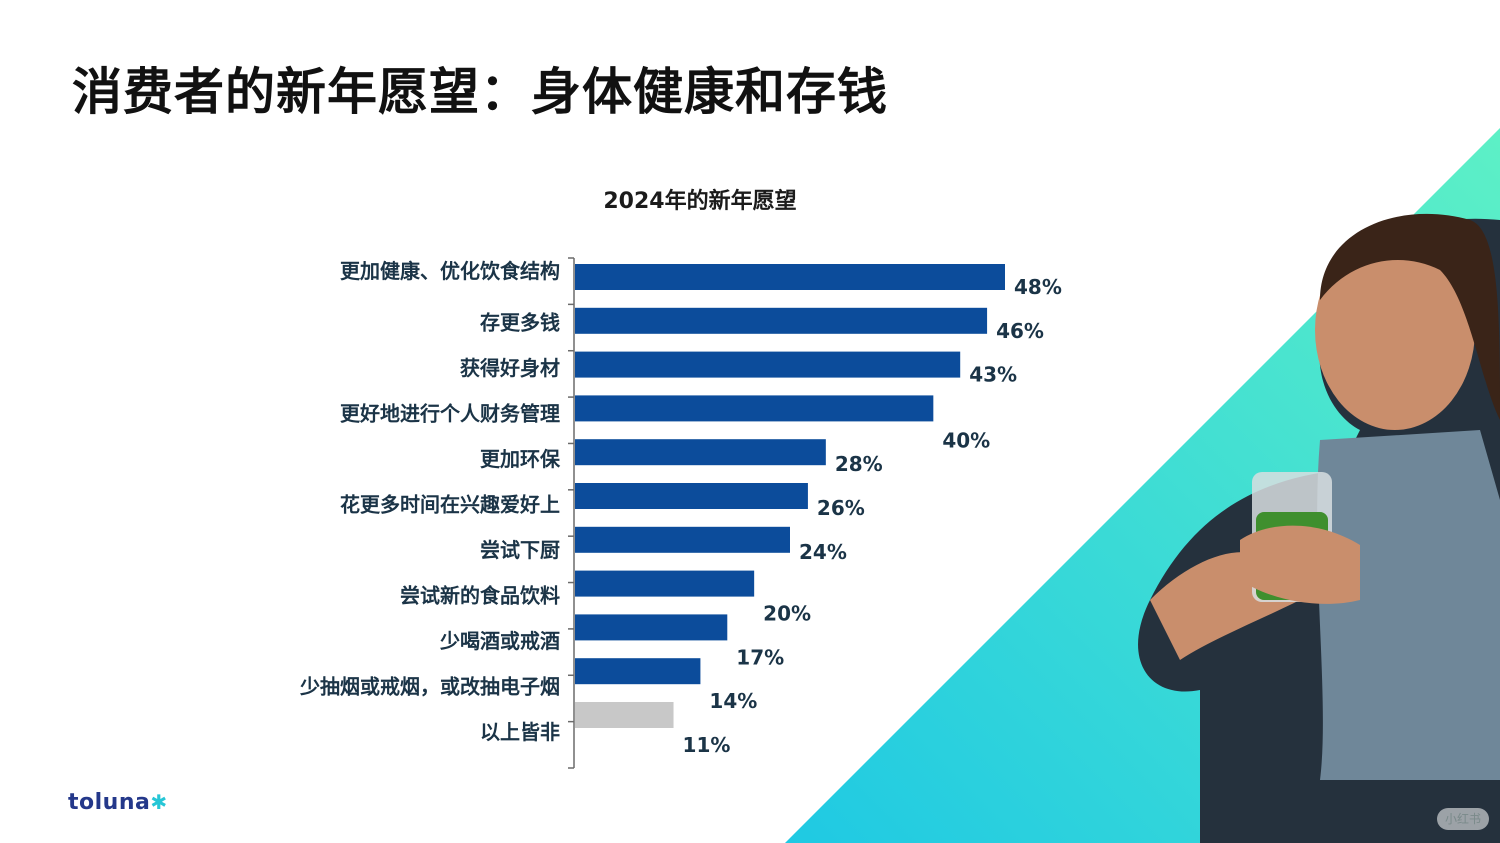  Describe the element at coordinates (993, 375) in the screenshot. I see `value-label-2: 43%` at that location.